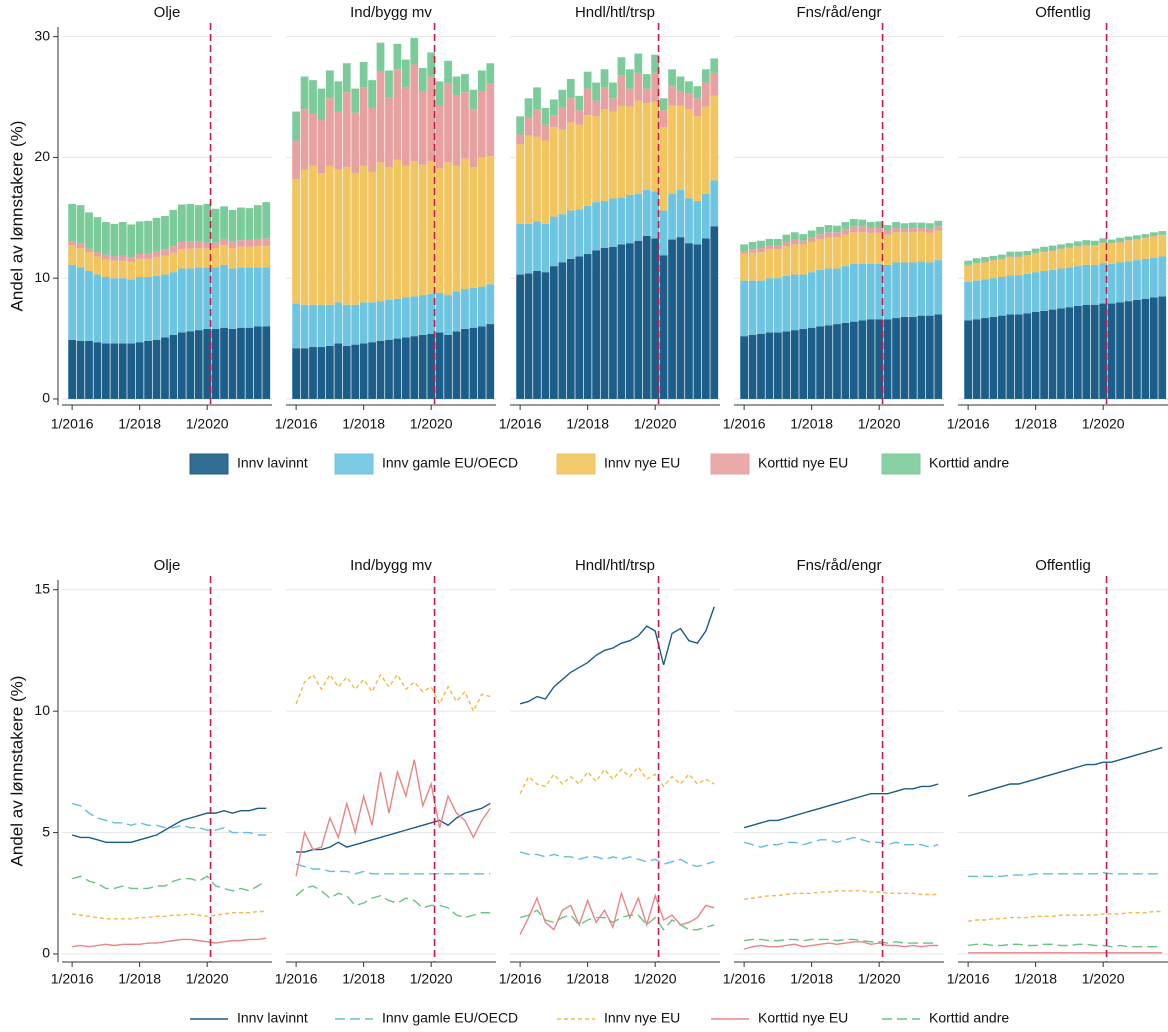  Describe the element at coordinates (803, 463) in the screenshot. I see `legend-label: Korttid nye EU` at that location.